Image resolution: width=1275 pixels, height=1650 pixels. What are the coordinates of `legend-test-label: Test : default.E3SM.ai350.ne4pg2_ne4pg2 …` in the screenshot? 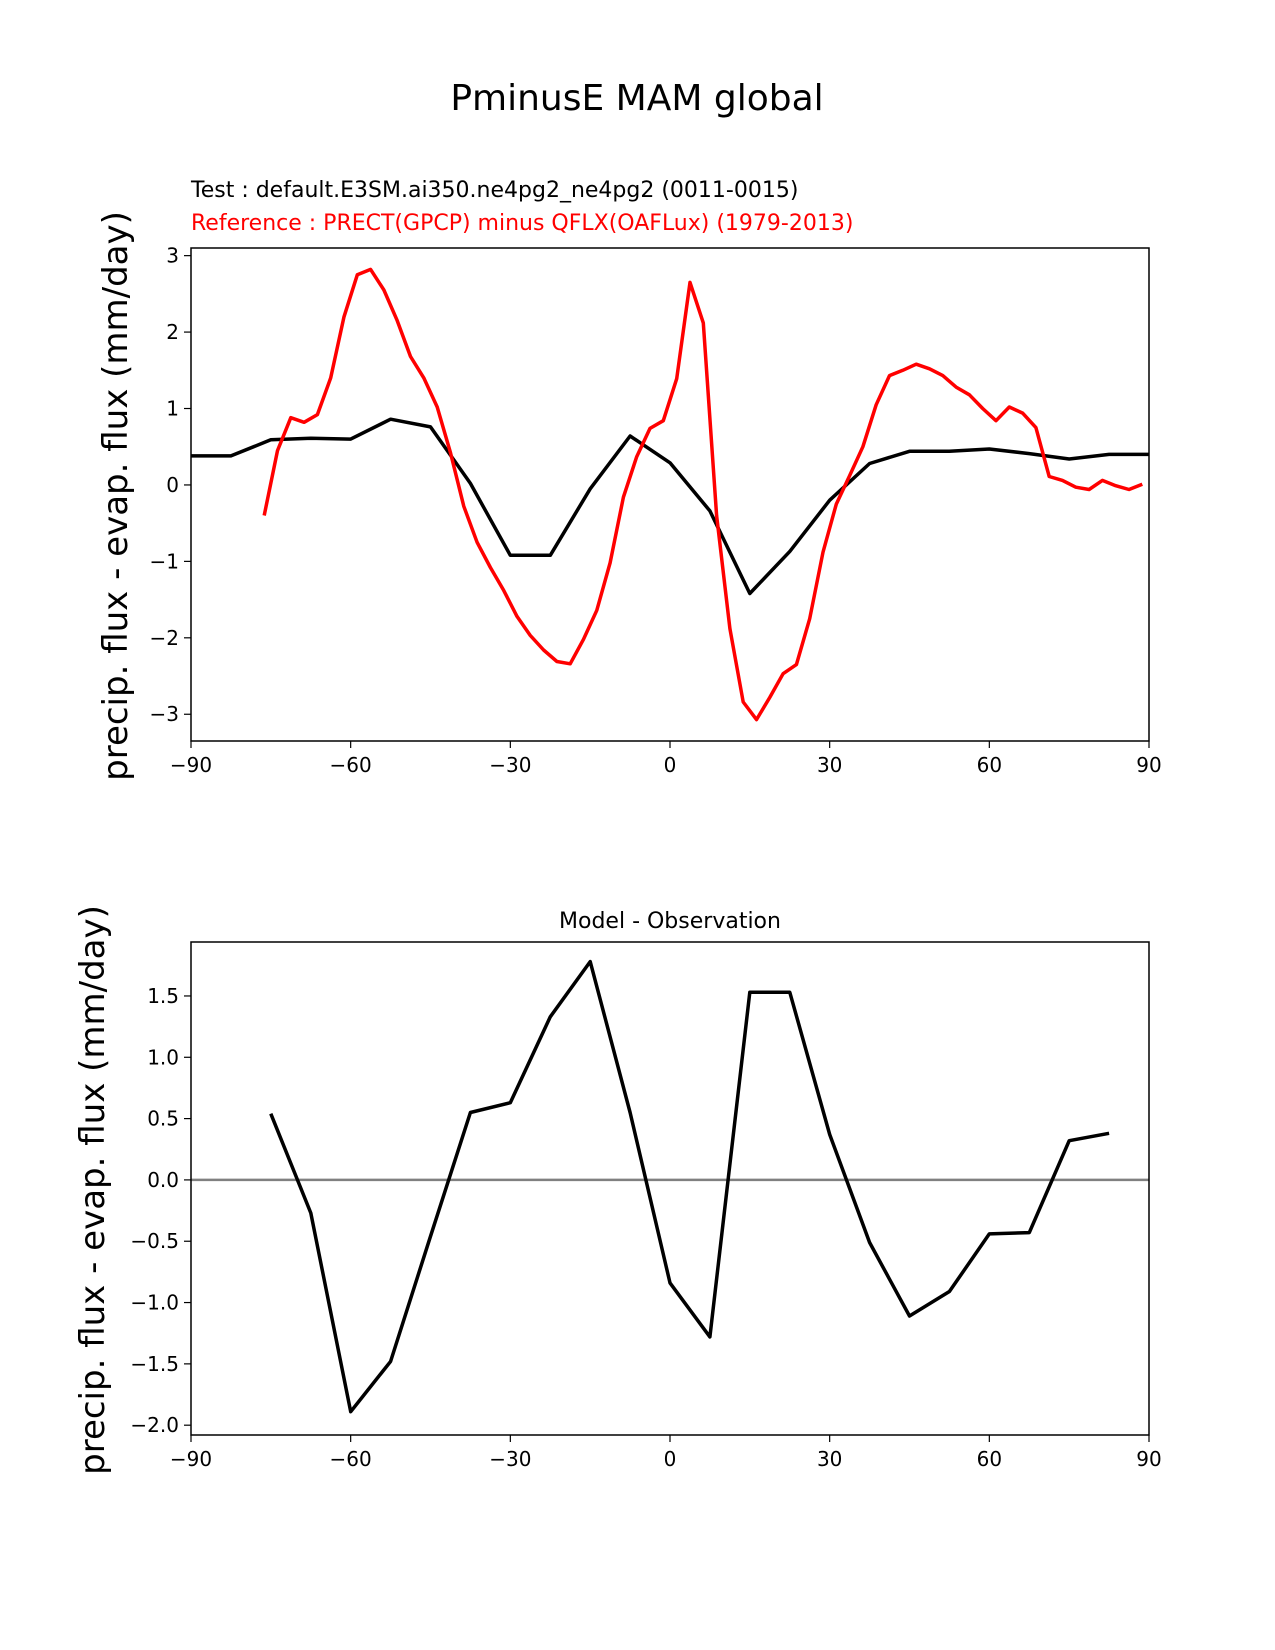 It's located at (494, 190).